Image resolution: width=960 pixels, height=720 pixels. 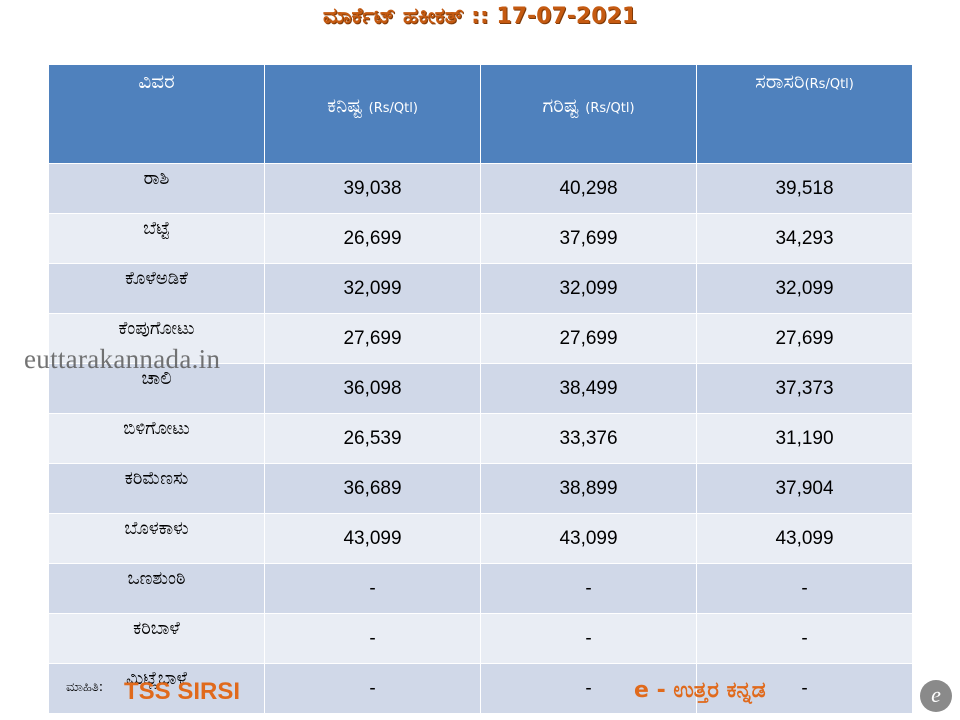 What do you see at coordinates (156, 388) in the screenshot?
I see `commodity-name-cell: ಚಾಲಿ` at bounding box center [156, 388].